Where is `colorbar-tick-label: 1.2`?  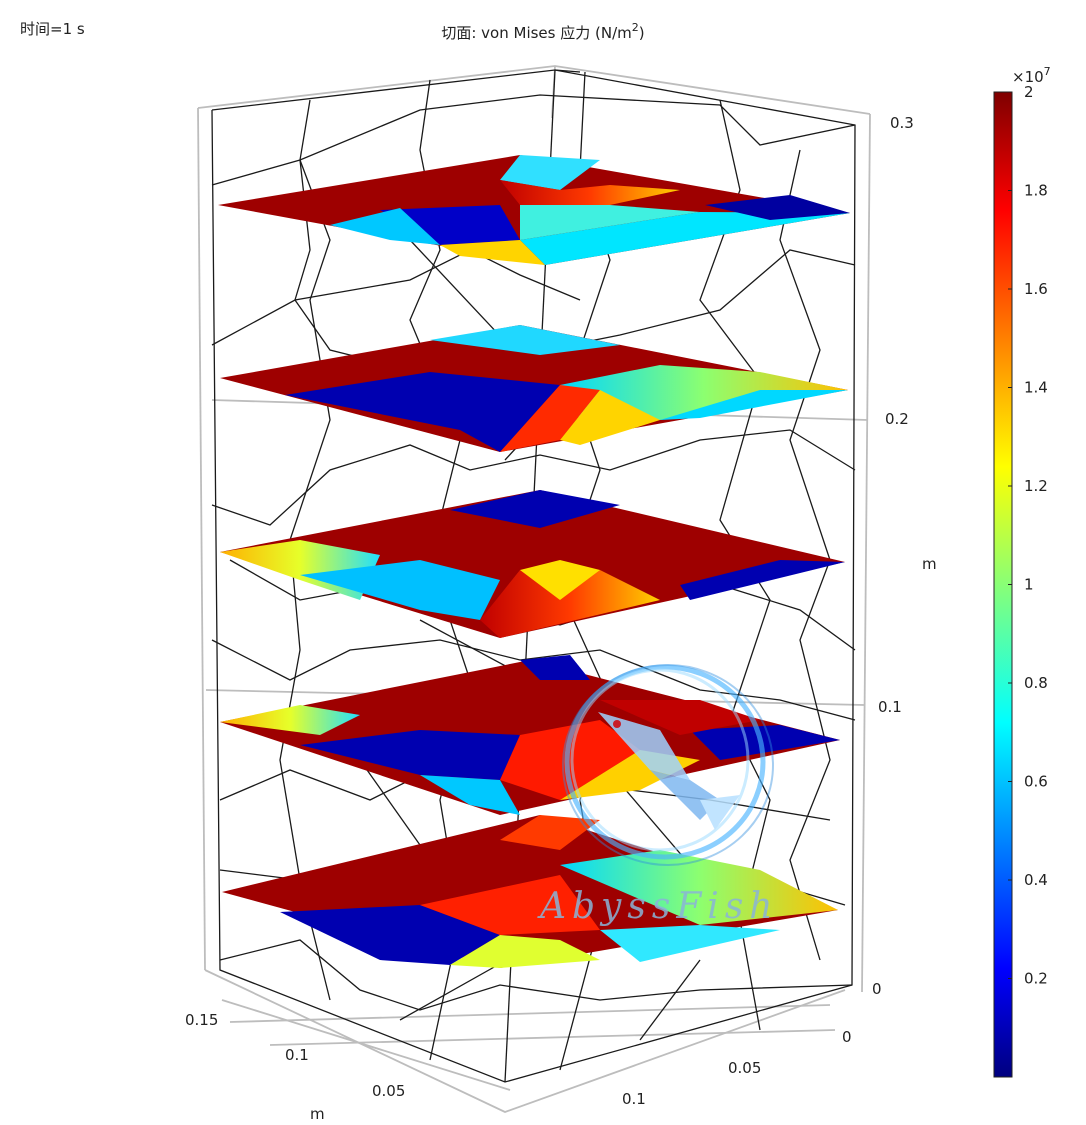 colorbar-tick-label: 1.2 is located at coordinates (1036, 486).